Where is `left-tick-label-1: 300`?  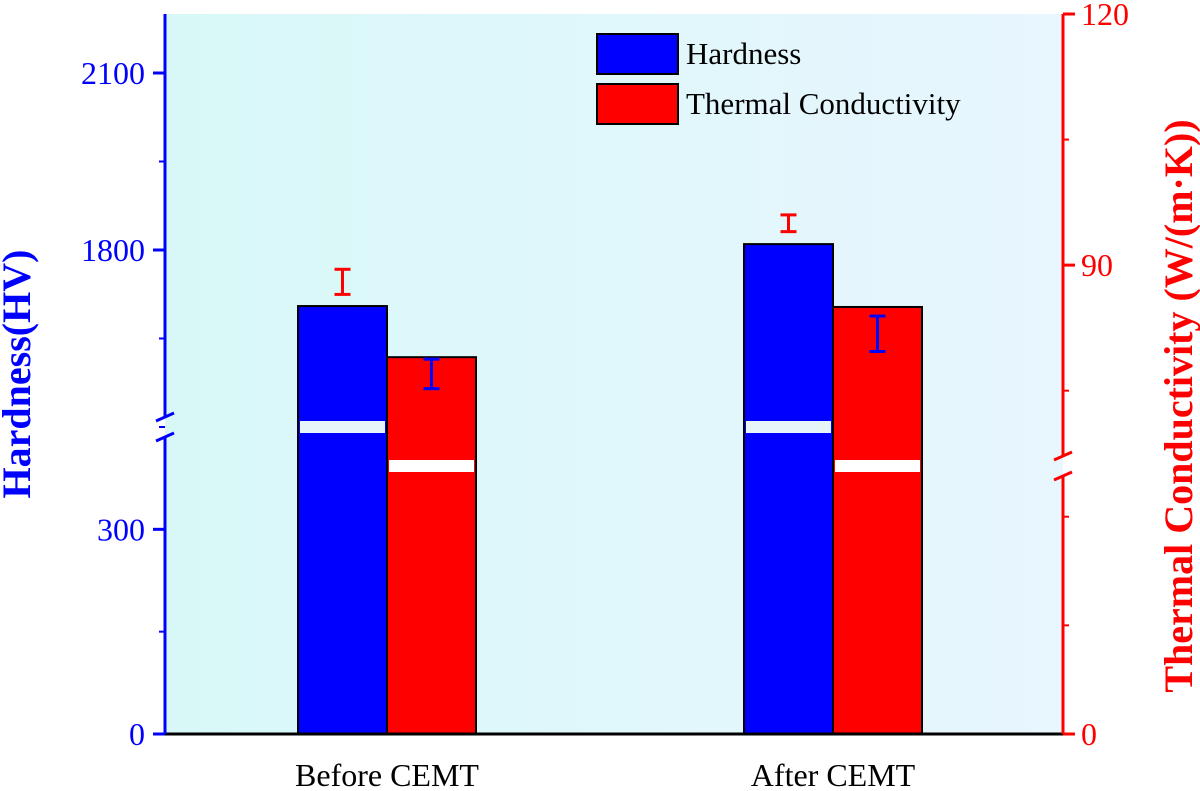 left-tick-label-1: 300 is located at coordinates (121, 529).